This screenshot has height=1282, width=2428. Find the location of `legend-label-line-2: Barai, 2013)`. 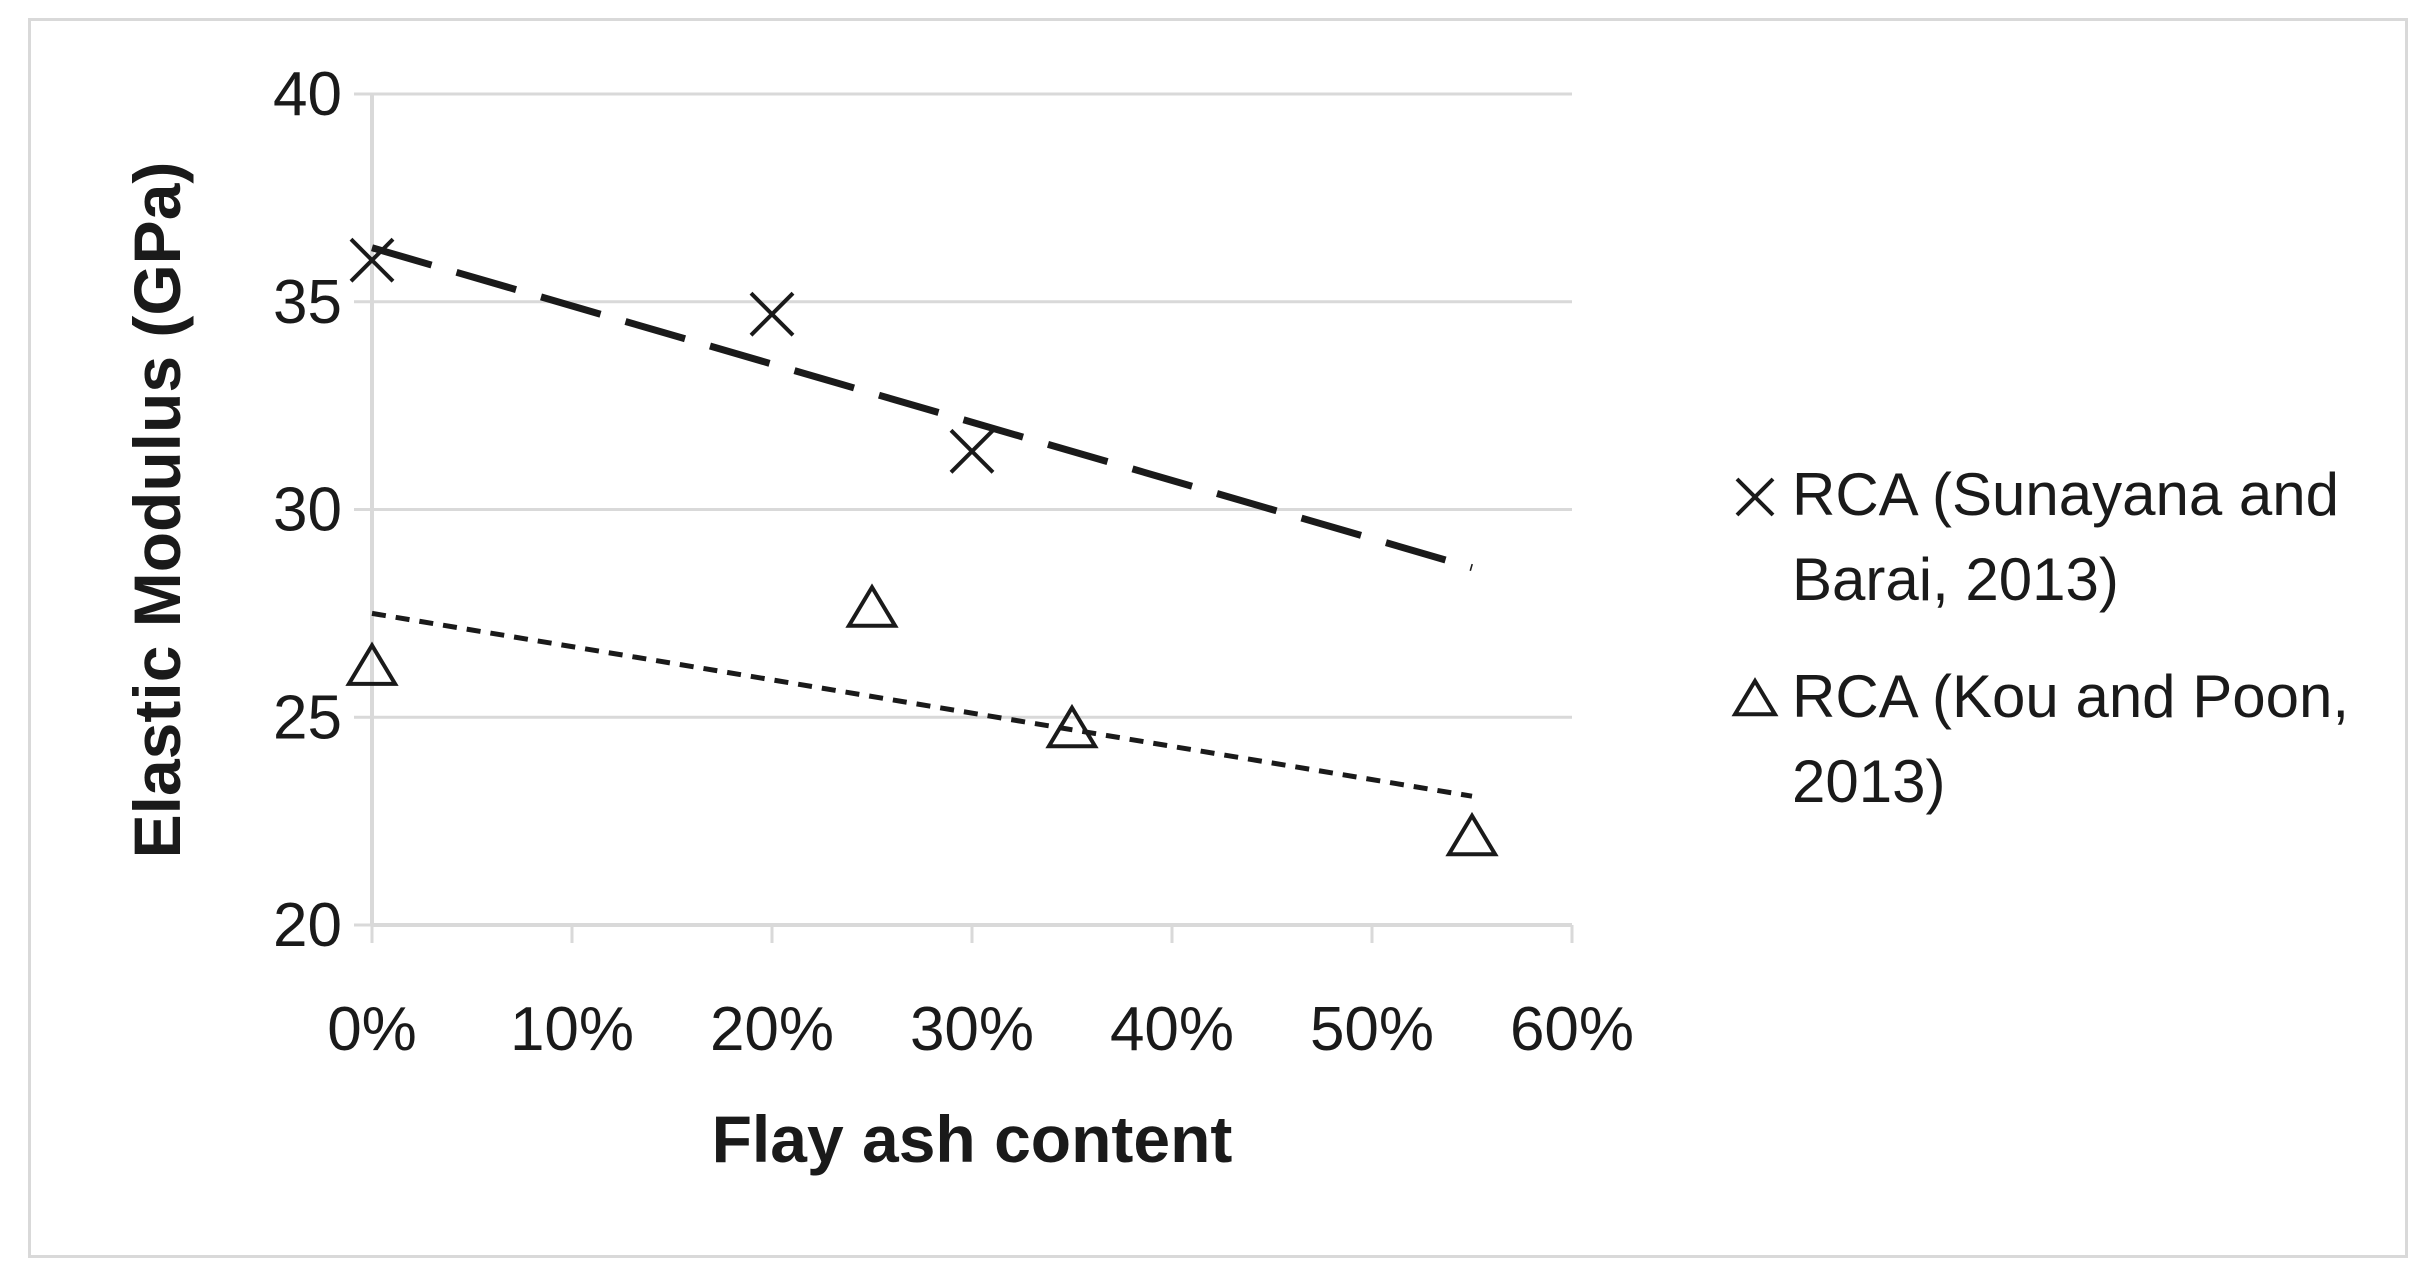

legend-label-line-2: Barai, 2013) is located at coordinates (1955, 579).